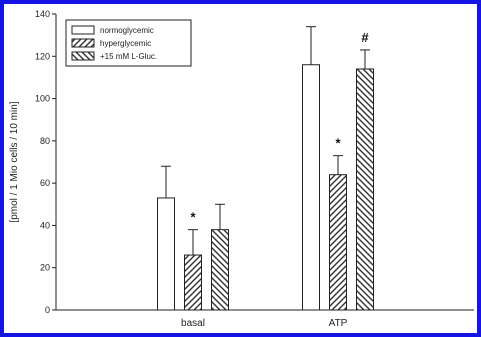  What do you see at coordinates (14, 161) in the screenshot?
I see `y-axis-label: [pmol / 1 Mio cells / 10 min]` at bounding box center [14, 161].